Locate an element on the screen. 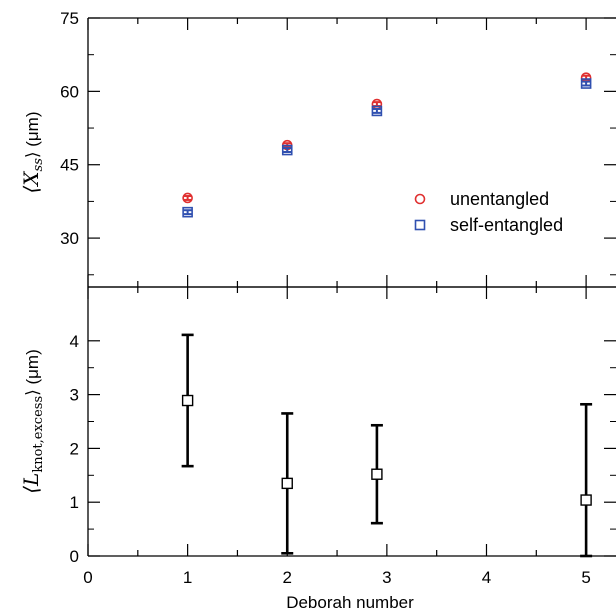  x-tick-label: 1 is located at coordinates (187, 577).